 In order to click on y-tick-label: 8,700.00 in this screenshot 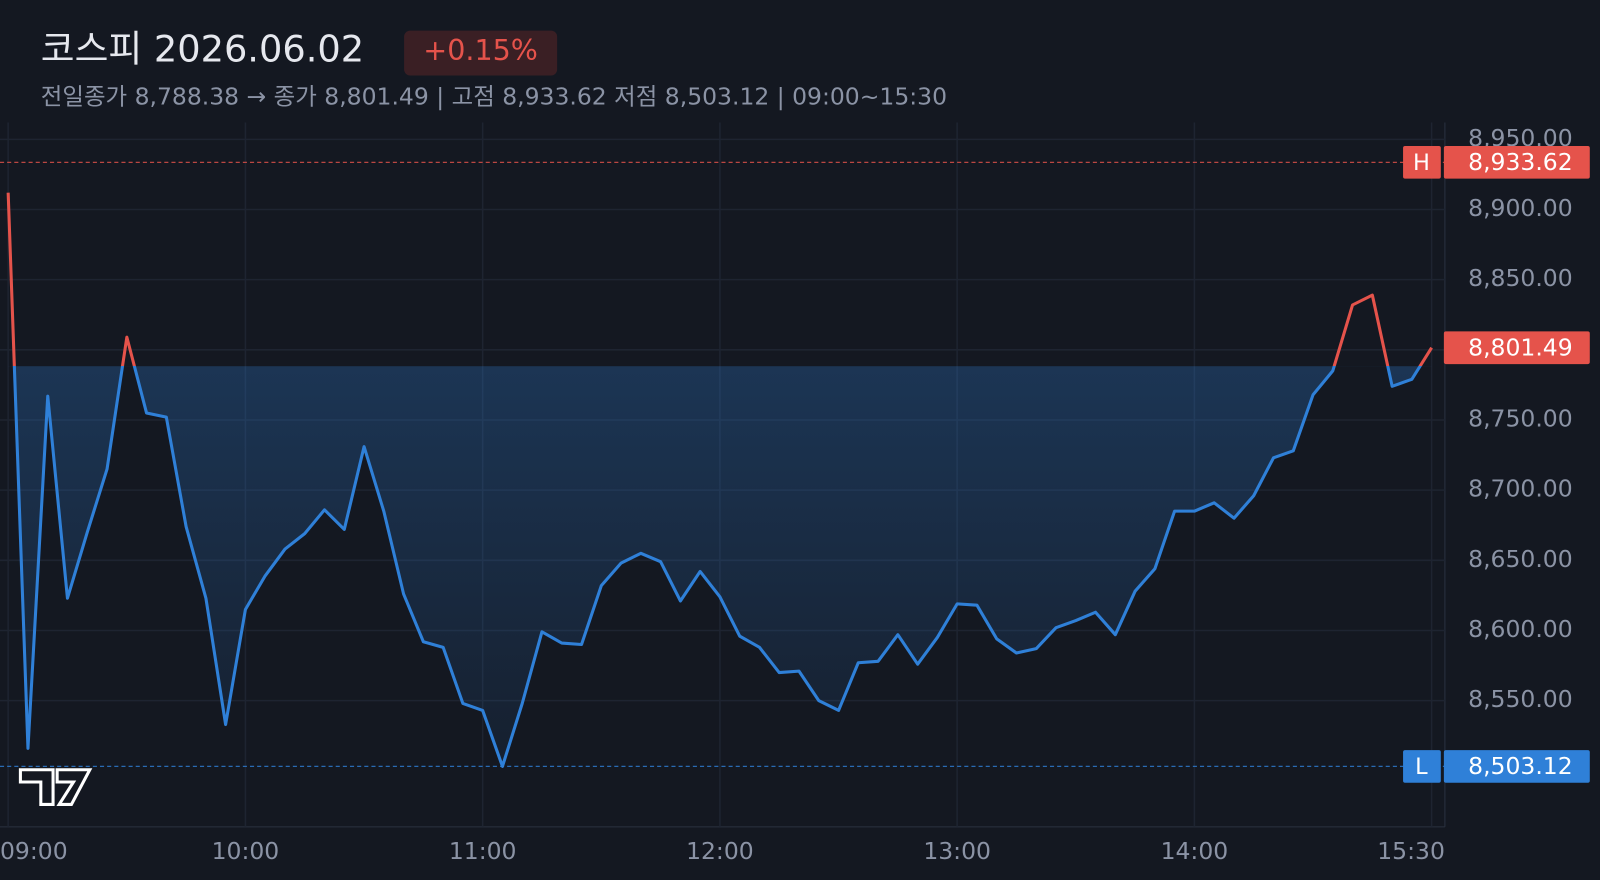, I will do `click(1520, 489)`.